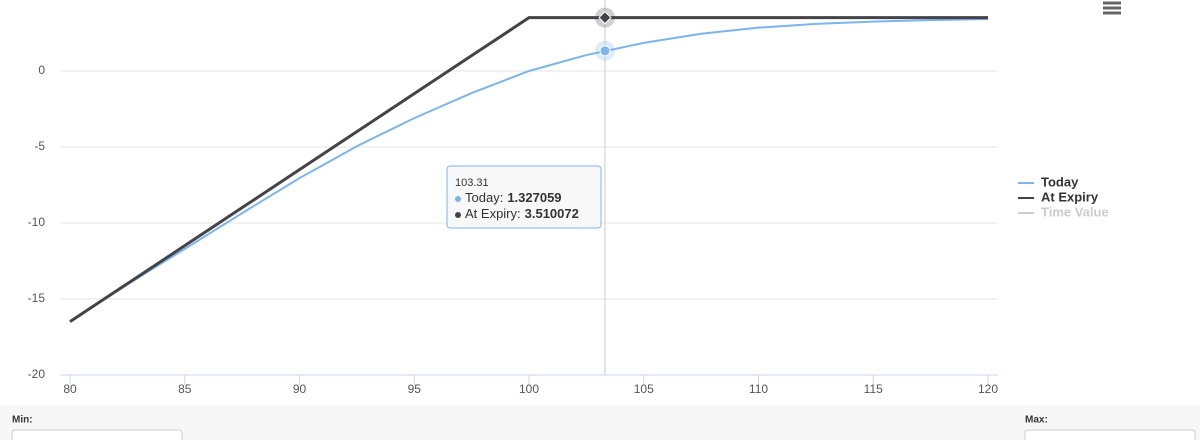 This screenshot has width=1200, height=440. Describe the element at coordinates (1075, 211) in the screenshot. I see `legend-label: Time Value` at that location.